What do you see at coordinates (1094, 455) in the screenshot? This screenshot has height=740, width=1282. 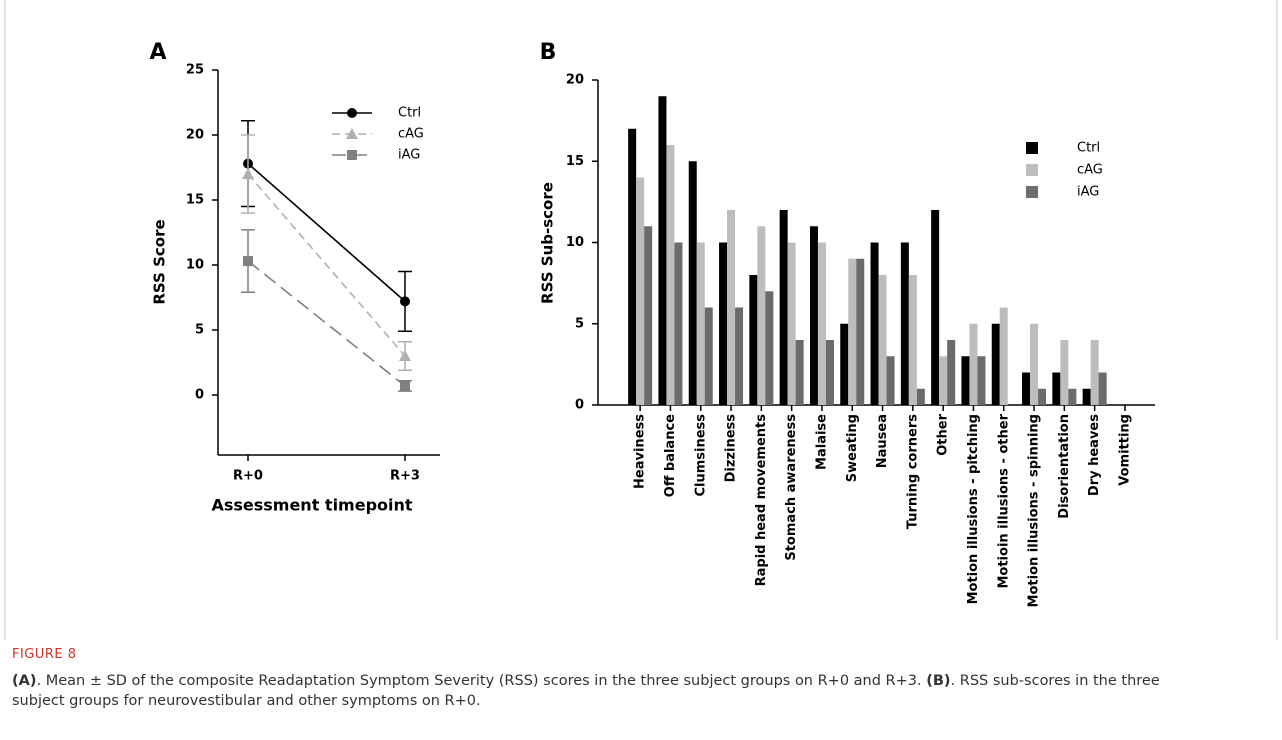 I see `x-tick-label: Dry heaves` at bounding box center [1094, 455].